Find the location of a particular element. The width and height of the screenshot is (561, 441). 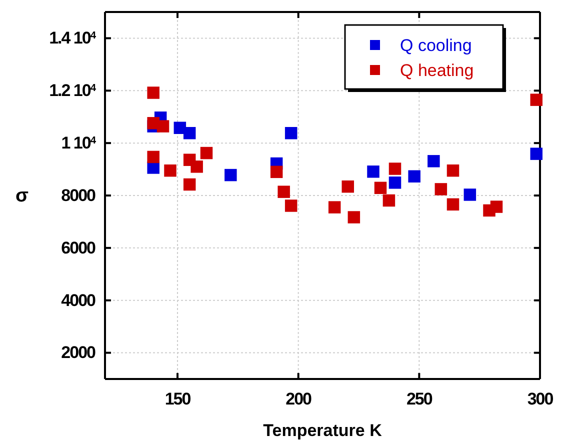

y-tick-label: 2000 is located at coordinates (78, 352).